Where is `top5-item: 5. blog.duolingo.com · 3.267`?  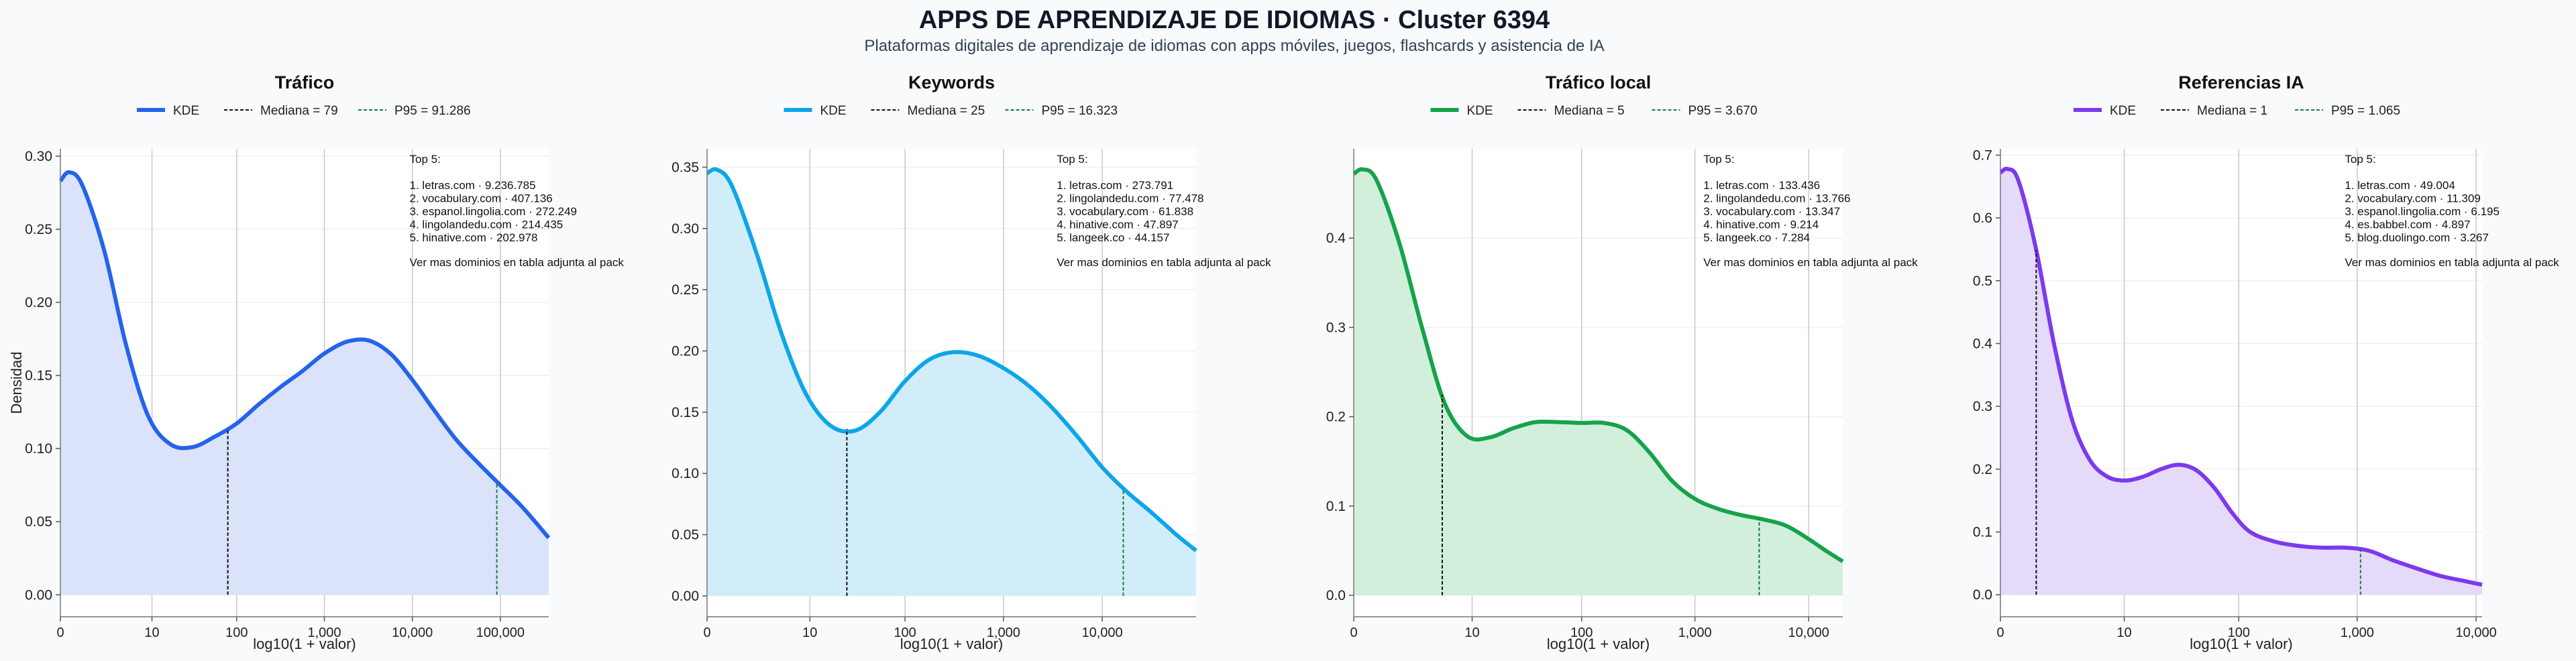 top5-item: 5. blog.duolingo.com · 3.267 is located at coordinates (2417, 237).